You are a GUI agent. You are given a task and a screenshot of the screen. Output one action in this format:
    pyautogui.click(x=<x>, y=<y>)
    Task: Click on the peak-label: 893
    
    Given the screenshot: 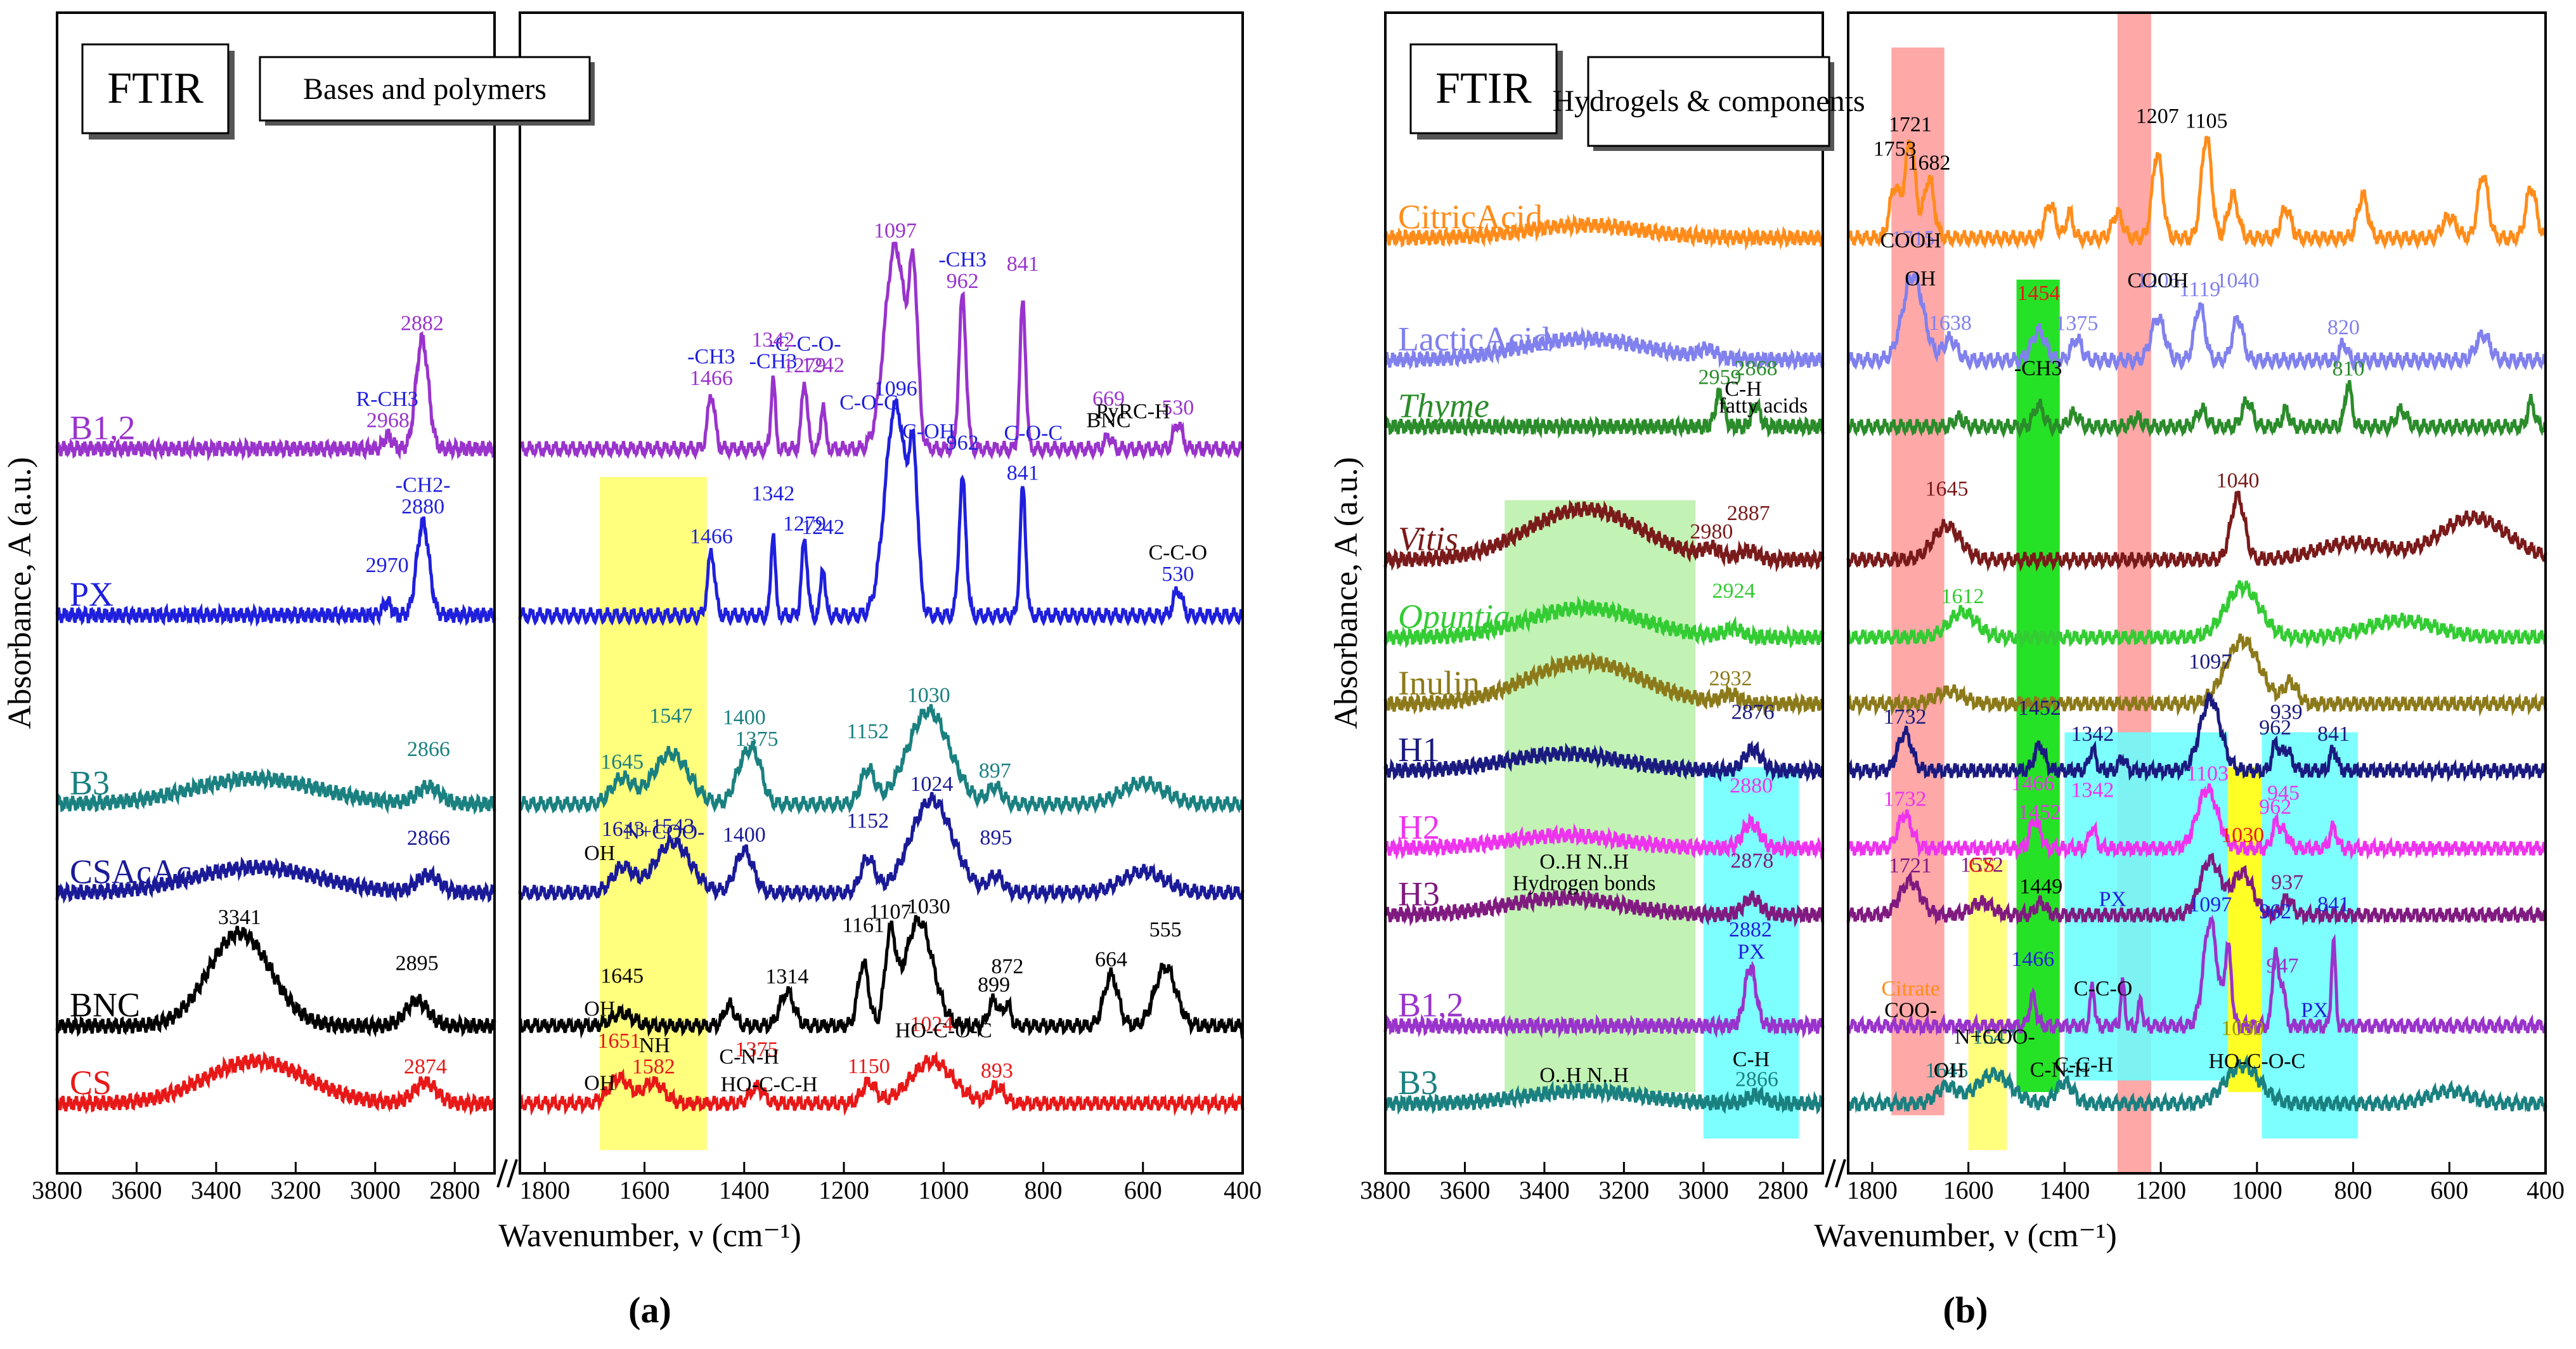 What is the action you would take?
    pyautogui.click(x=997, y=1071)
    